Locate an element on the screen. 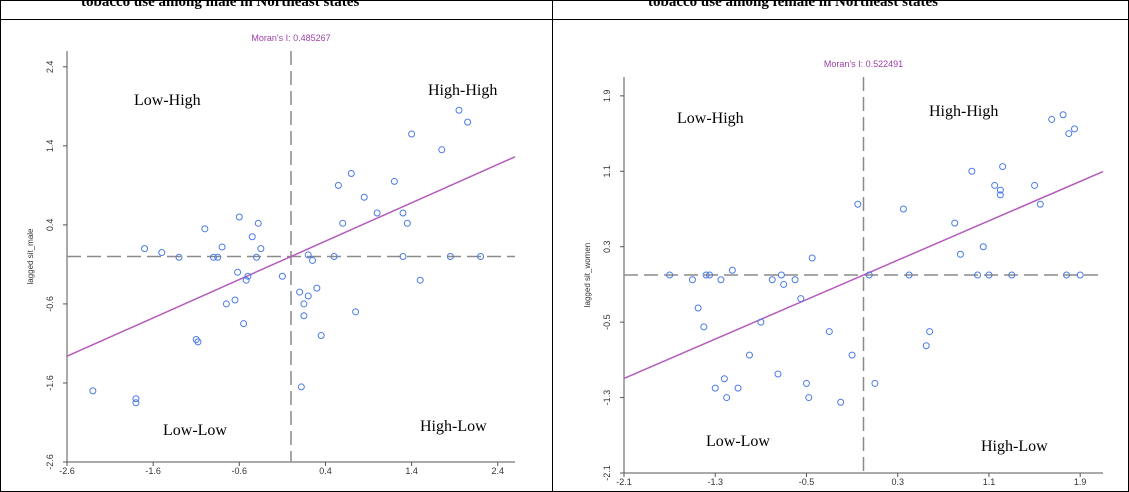 This screenshot has height=492, width=1129. morans-i-title: Moran's I: 0.485267 is located at coordinates (290, 38).